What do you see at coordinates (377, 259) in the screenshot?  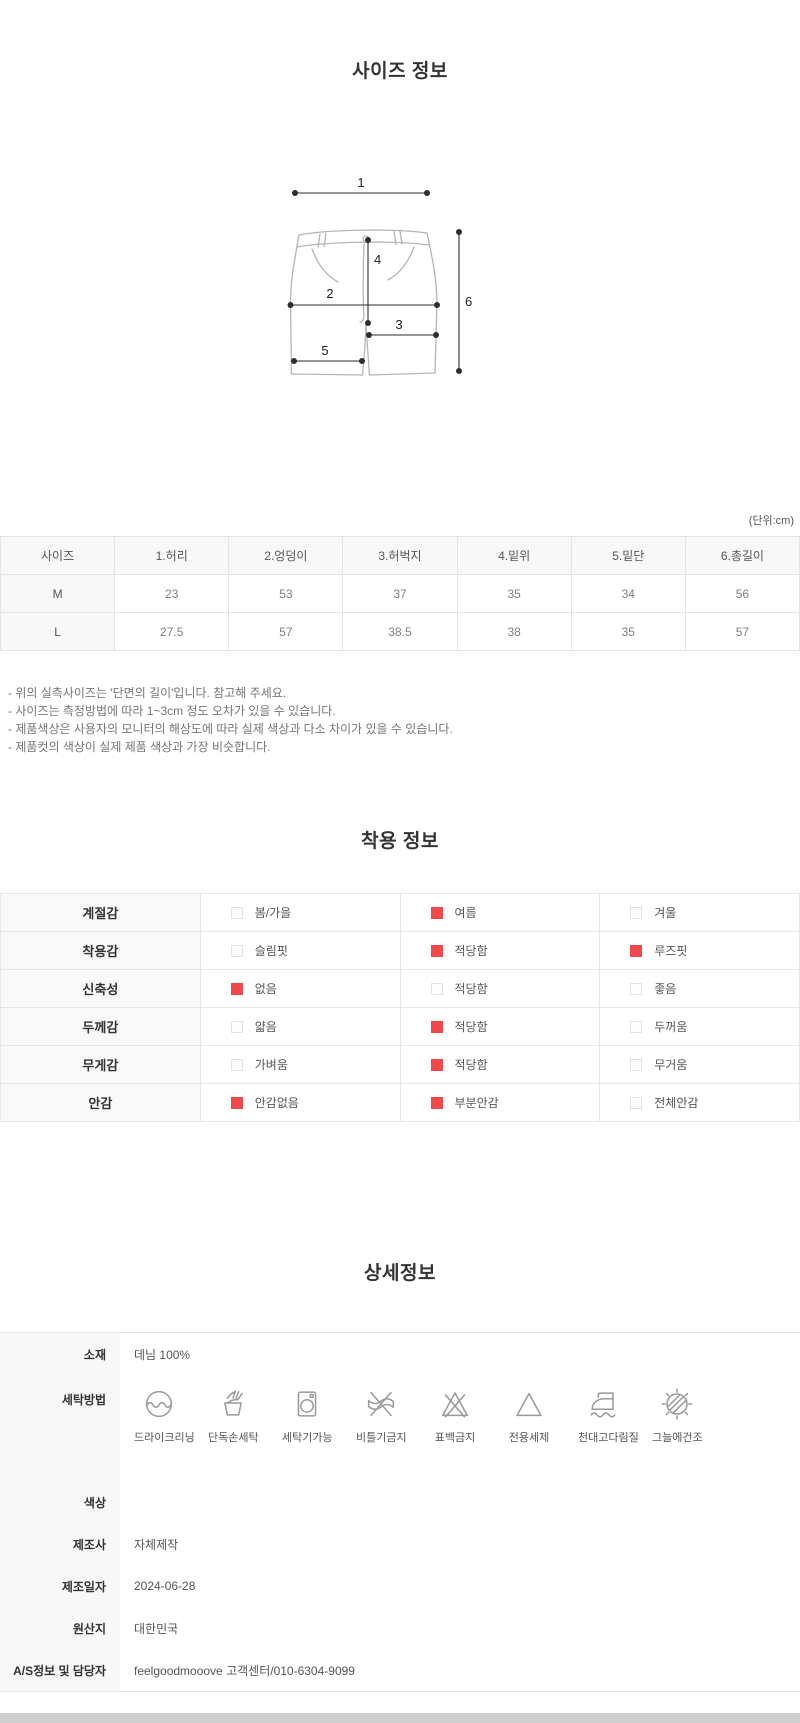 I see `measure-label-4: 4` at bounding box center [377, 259].